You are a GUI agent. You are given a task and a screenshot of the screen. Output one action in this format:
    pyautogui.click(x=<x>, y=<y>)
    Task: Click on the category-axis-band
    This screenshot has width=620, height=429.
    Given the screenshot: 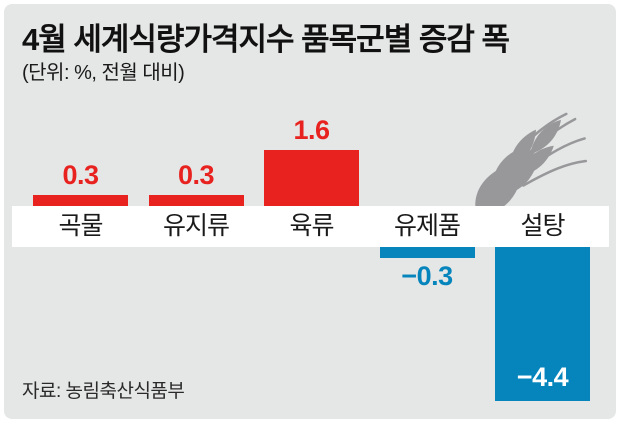 What is the action you would take?
    pyautogui.click(x=310, y=226)
    